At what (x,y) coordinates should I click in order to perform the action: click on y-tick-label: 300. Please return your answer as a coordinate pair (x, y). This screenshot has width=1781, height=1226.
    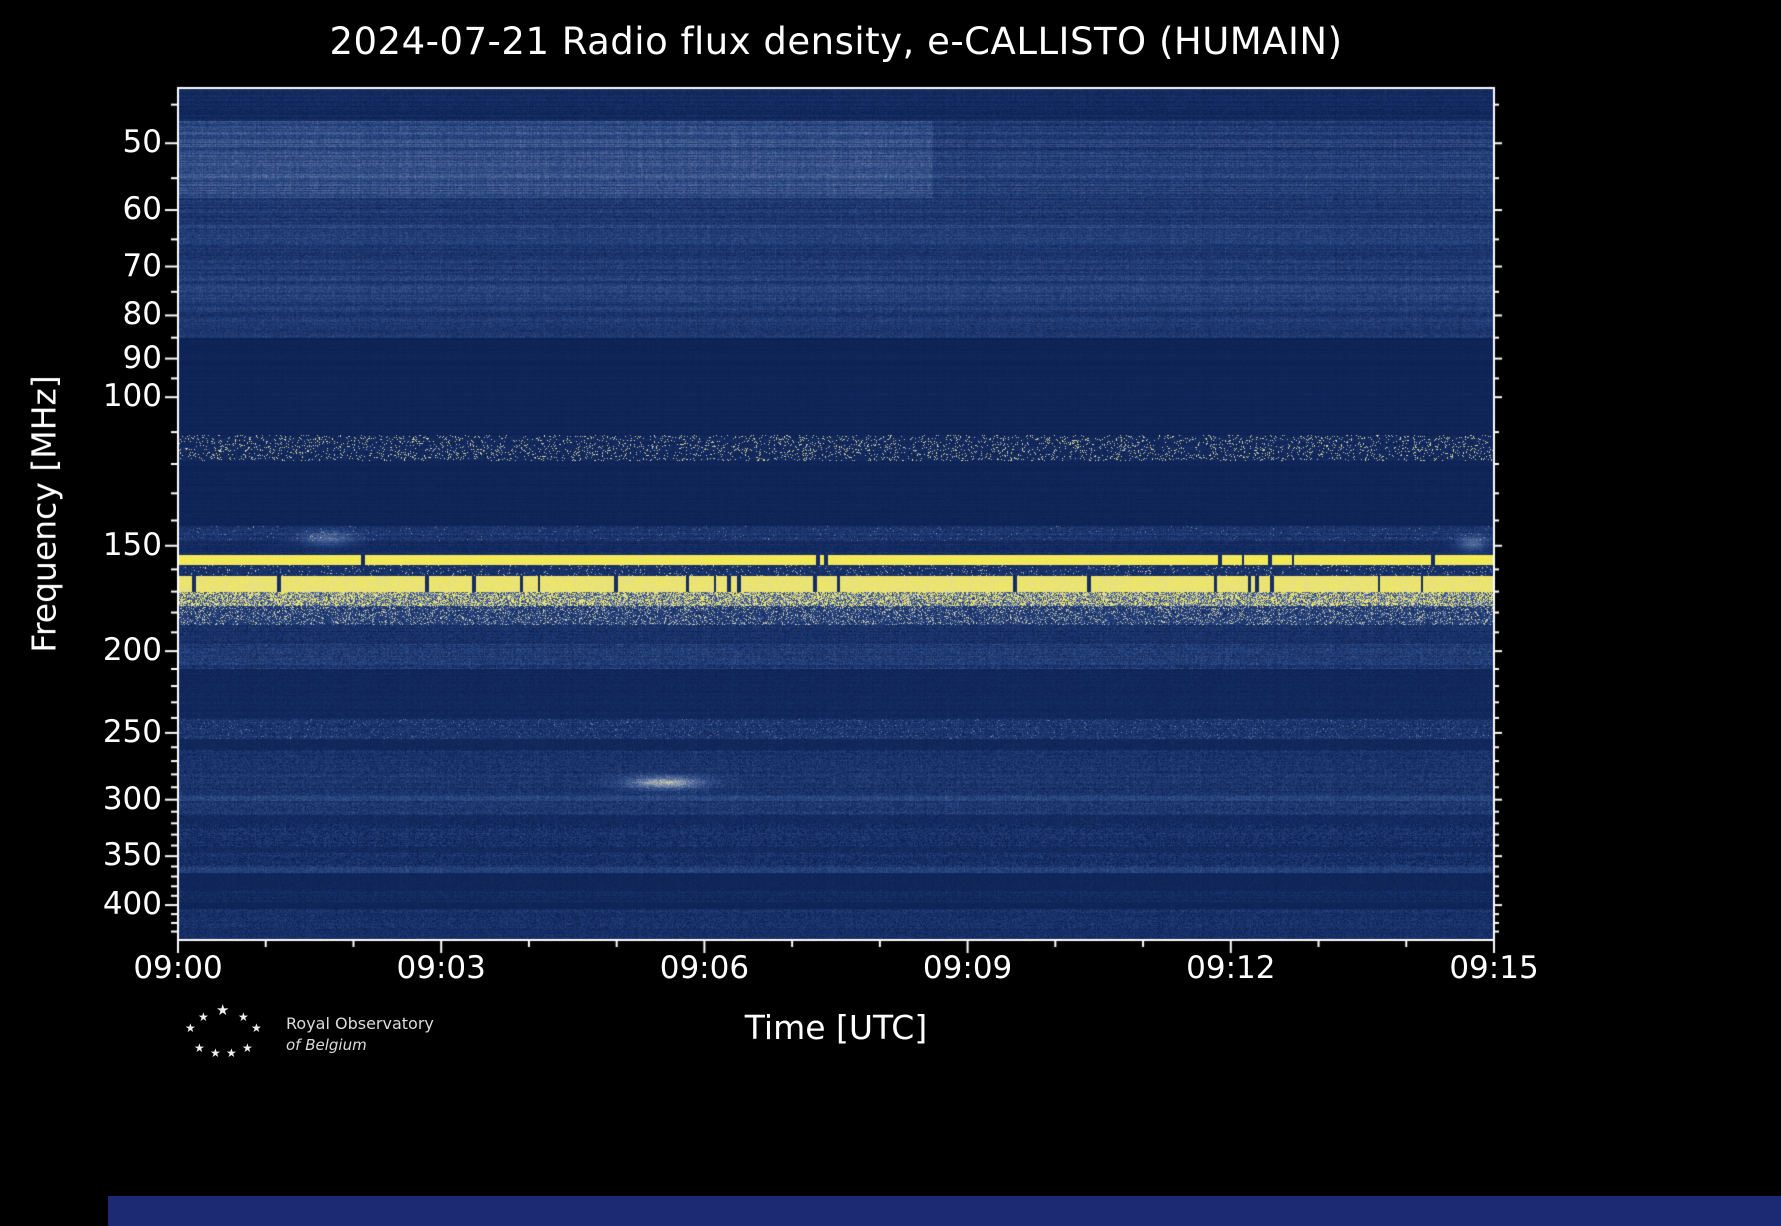
    Looking at the image, I should click on (132, 798).